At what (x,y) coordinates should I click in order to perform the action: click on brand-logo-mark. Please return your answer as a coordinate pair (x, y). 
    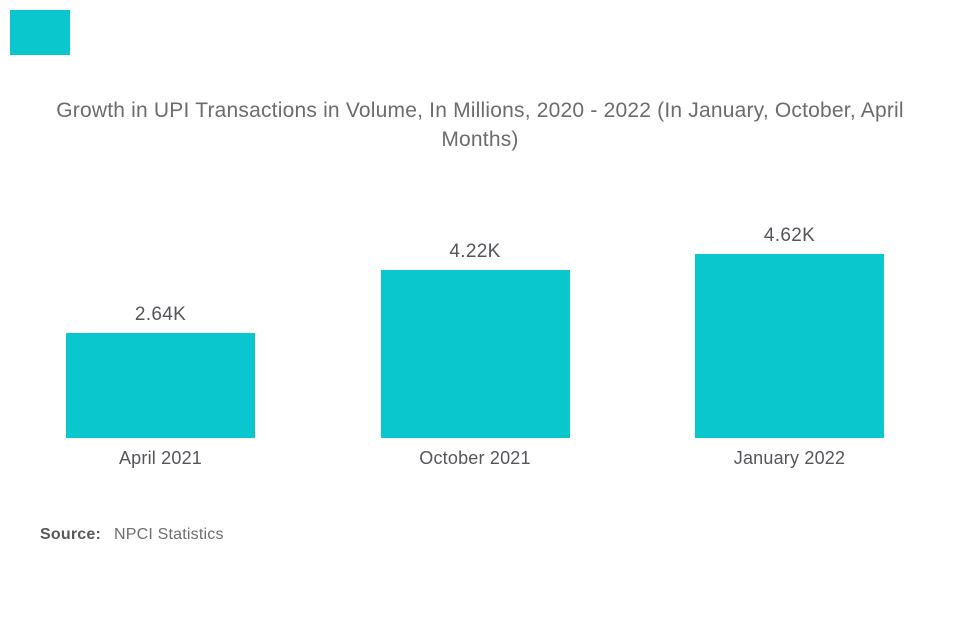
    Looking at the image, I should click on (40, 32).